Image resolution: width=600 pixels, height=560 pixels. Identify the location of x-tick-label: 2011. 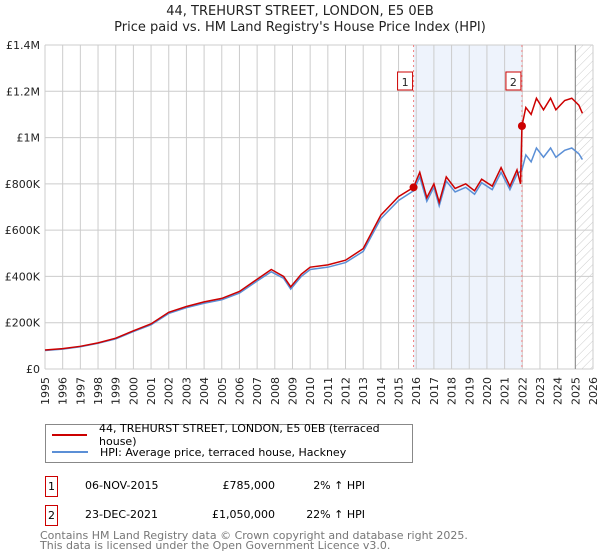
(328, 391).